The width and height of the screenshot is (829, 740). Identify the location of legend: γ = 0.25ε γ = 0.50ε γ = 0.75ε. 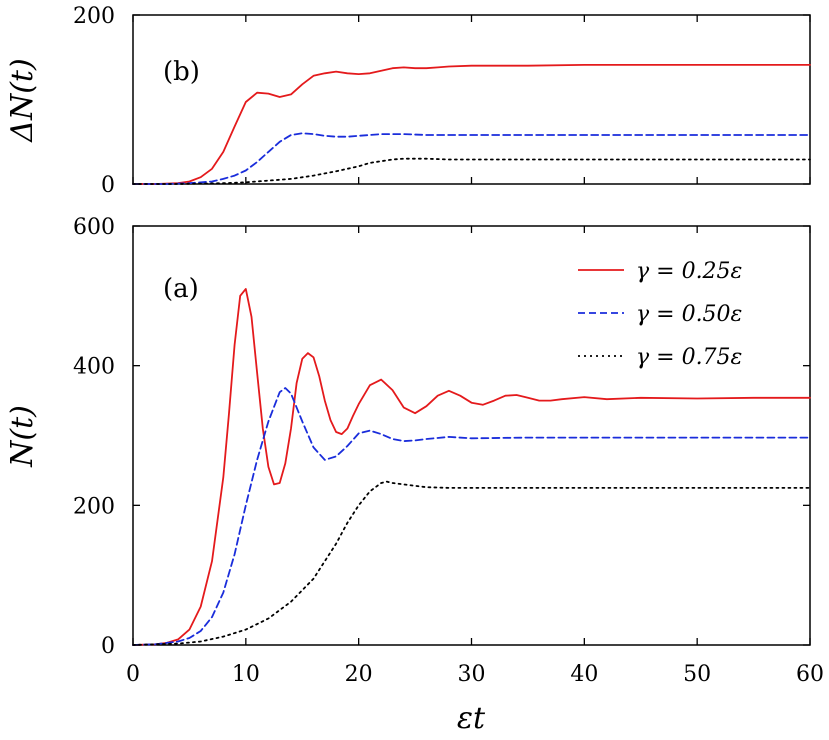
(660, 314).